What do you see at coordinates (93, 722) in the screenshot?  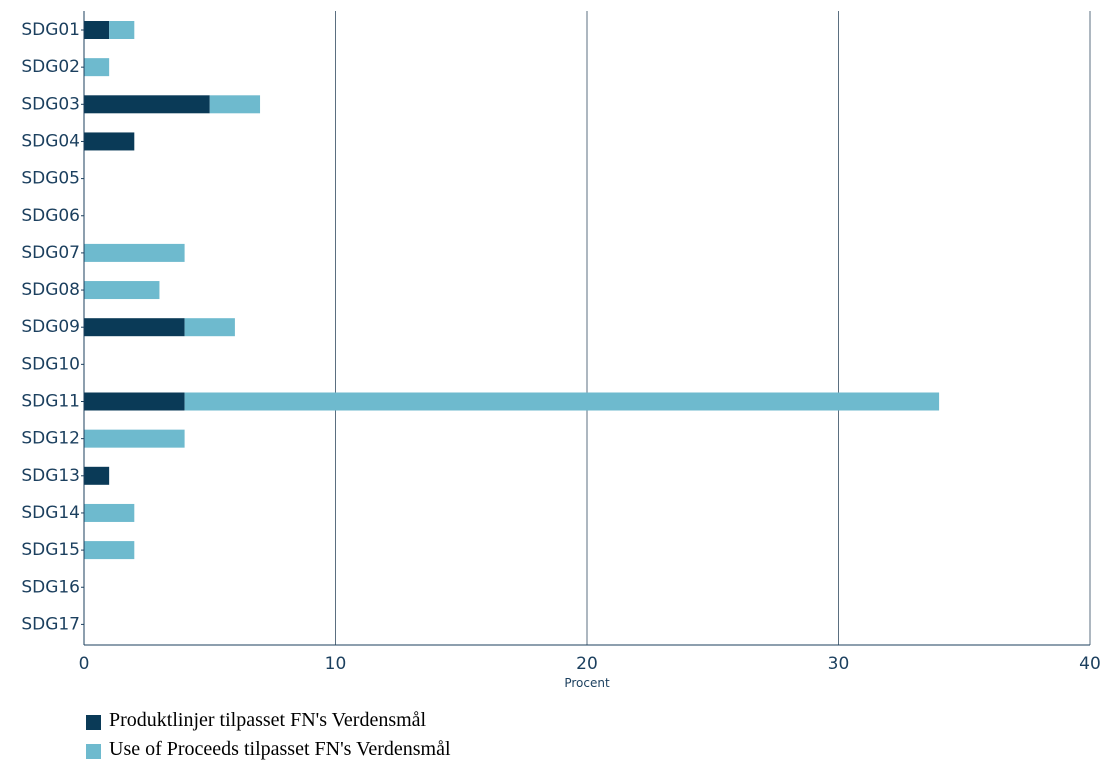 I see `legend-swatch-produktlinjer` at bounding box center [93, 722].